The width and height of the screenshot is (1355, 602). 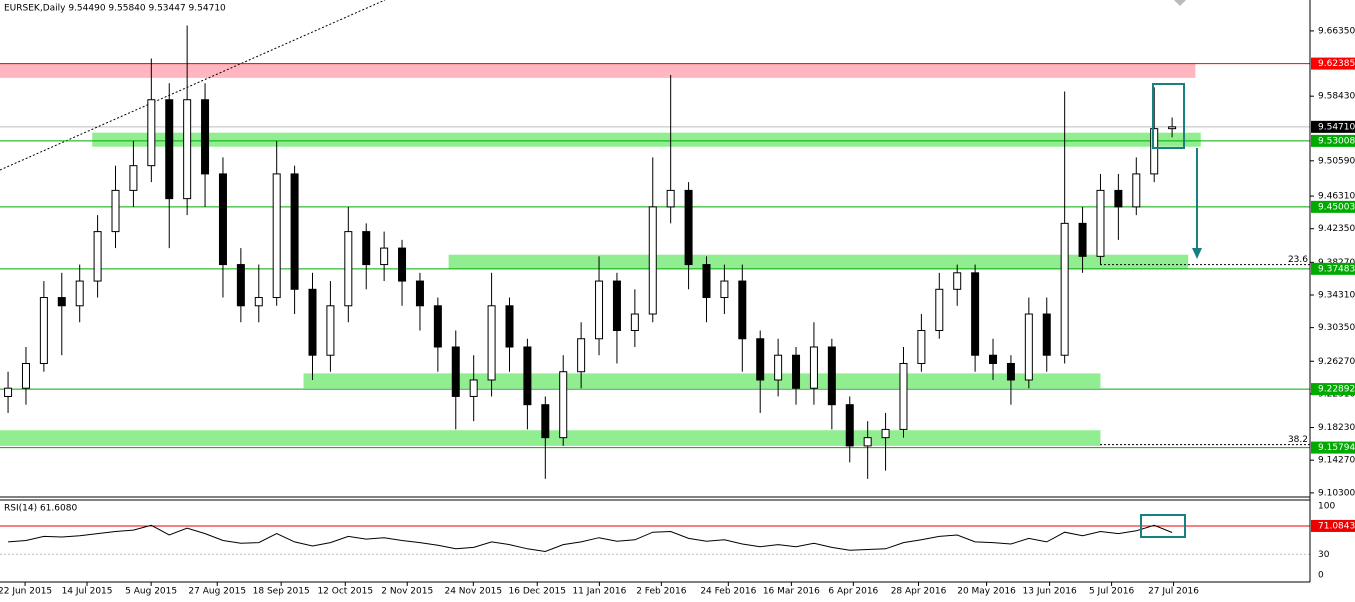 I want to click on x-tick-label: 22 Jun 2015, so click(x=26, y=592).